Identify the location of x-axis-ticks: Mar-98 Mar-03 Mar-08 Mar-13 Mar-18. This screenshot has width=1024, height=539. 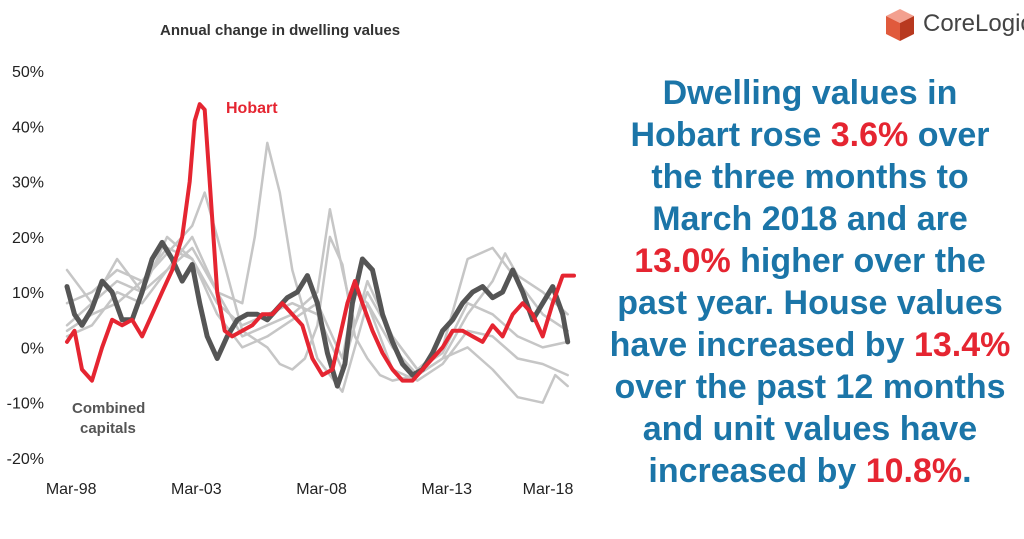
(310, 489).